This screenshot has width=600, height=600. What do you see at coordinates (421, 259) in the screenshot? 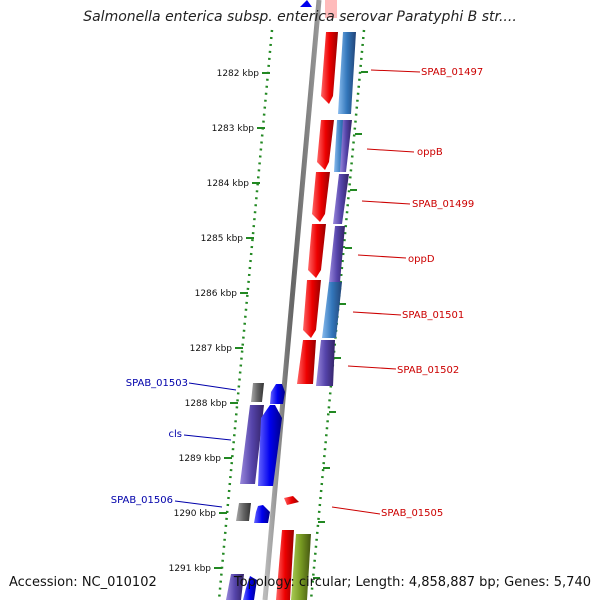
I see `label-oppd: oppD` at bounding box center [421, 259].